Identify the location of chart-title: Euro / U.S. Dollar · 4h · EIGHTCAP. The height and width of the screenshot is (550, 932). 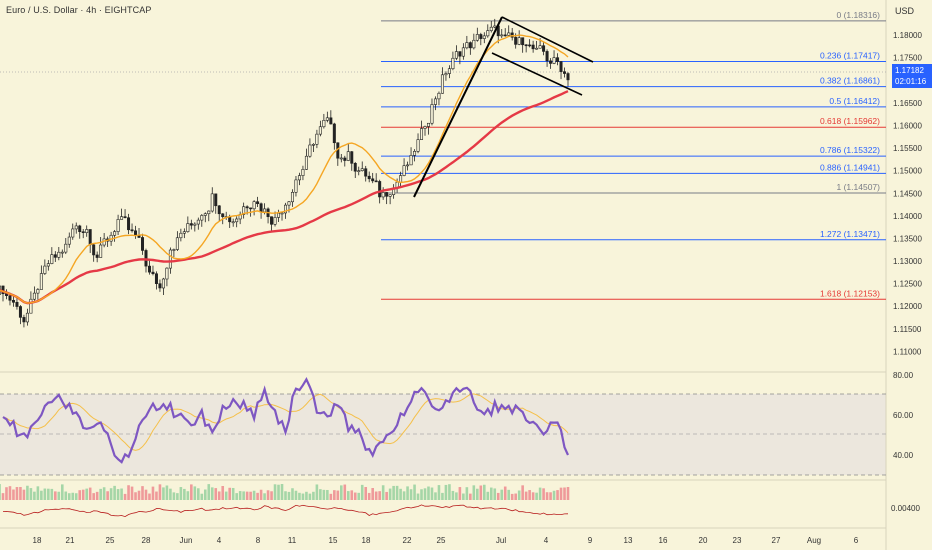
(79, 10).